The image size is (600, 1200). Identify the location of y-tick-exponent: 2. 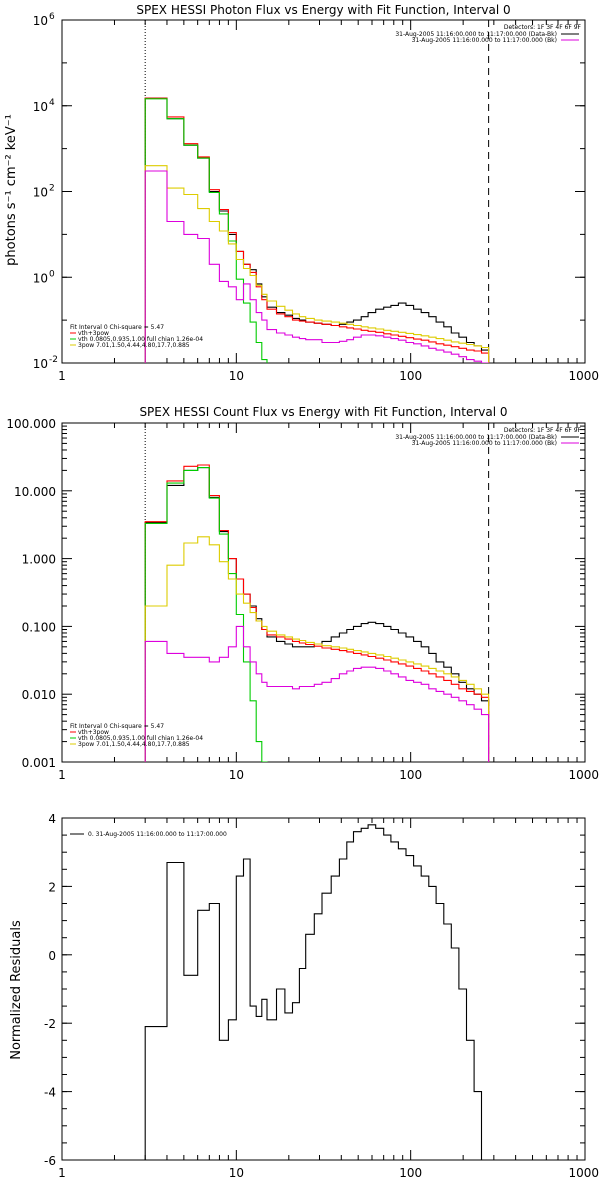
(52, 189).